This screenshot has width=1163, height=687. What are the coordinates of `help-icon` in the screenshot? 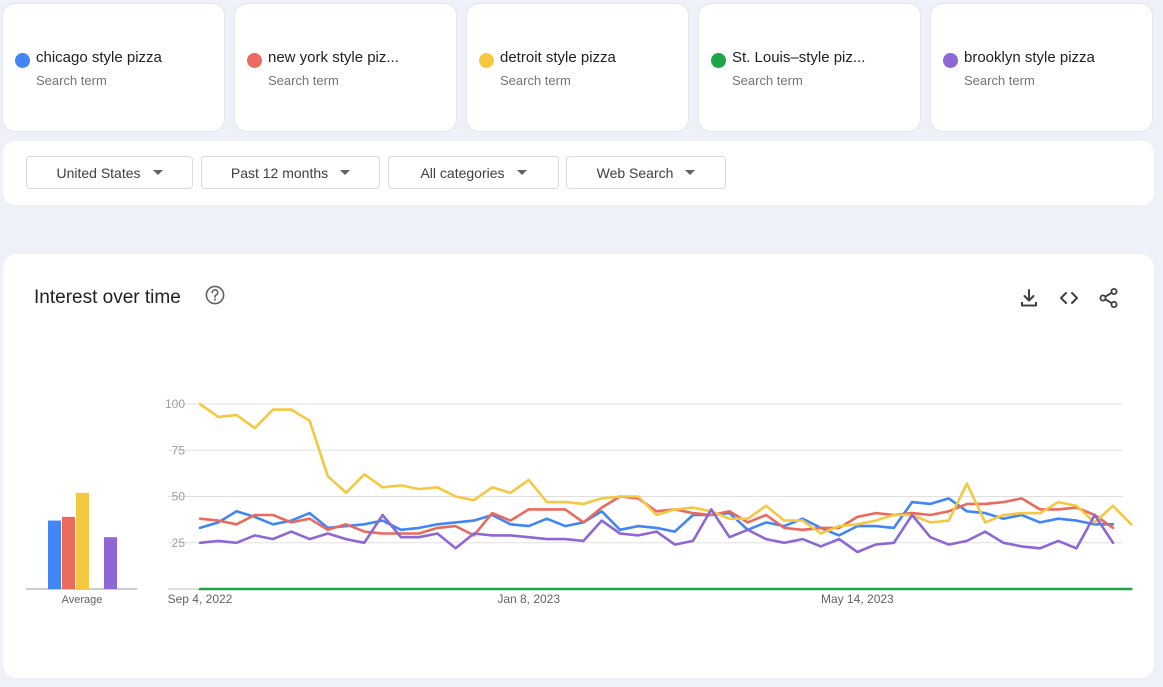 It's located at (215, 295).